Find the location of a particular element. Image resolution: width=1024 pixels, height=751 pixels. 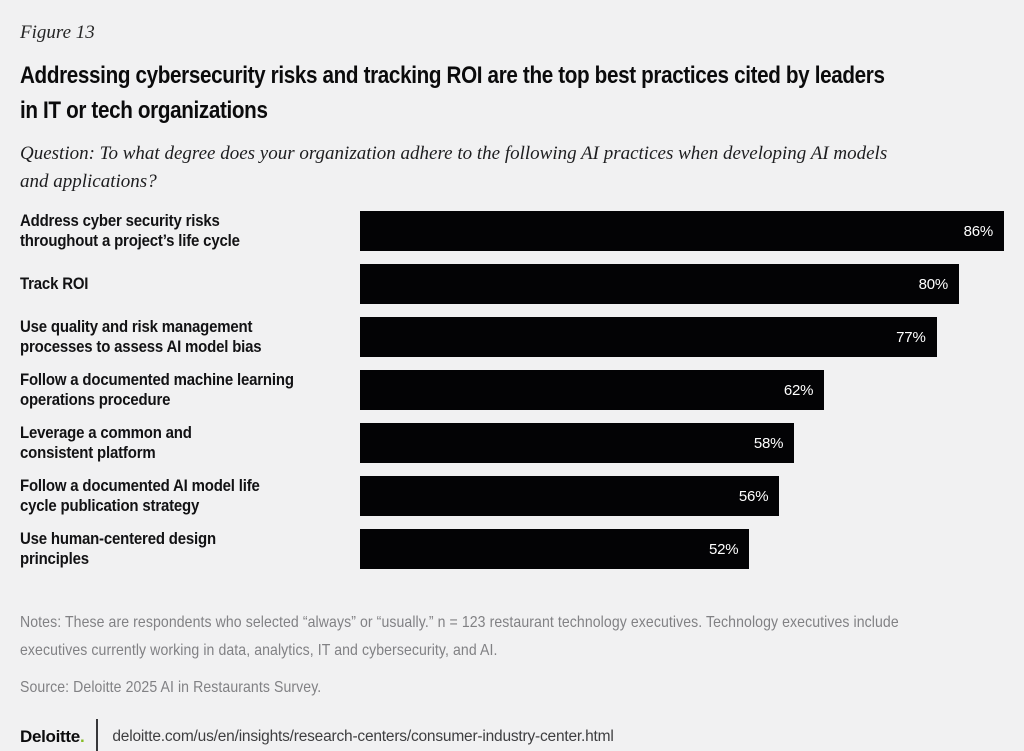

chart-row: Track ROI 80% is located at coordinates (512, 284).